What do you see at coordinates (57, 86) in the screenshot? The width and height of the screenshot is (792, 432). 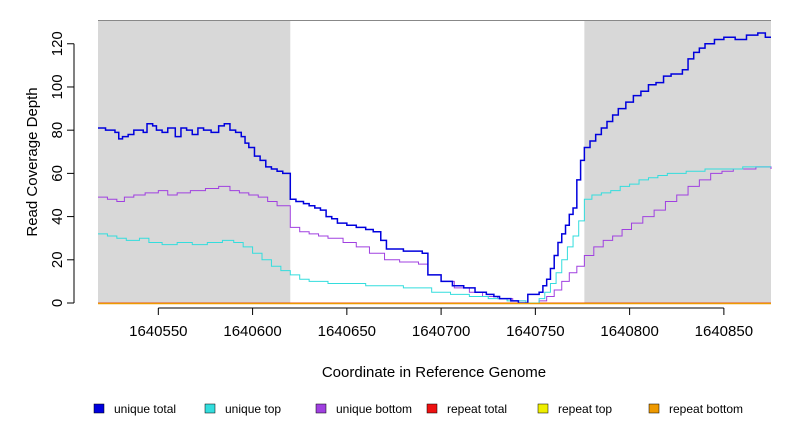 I see `y-tick-label: 100` at bounding box center [57, 86].